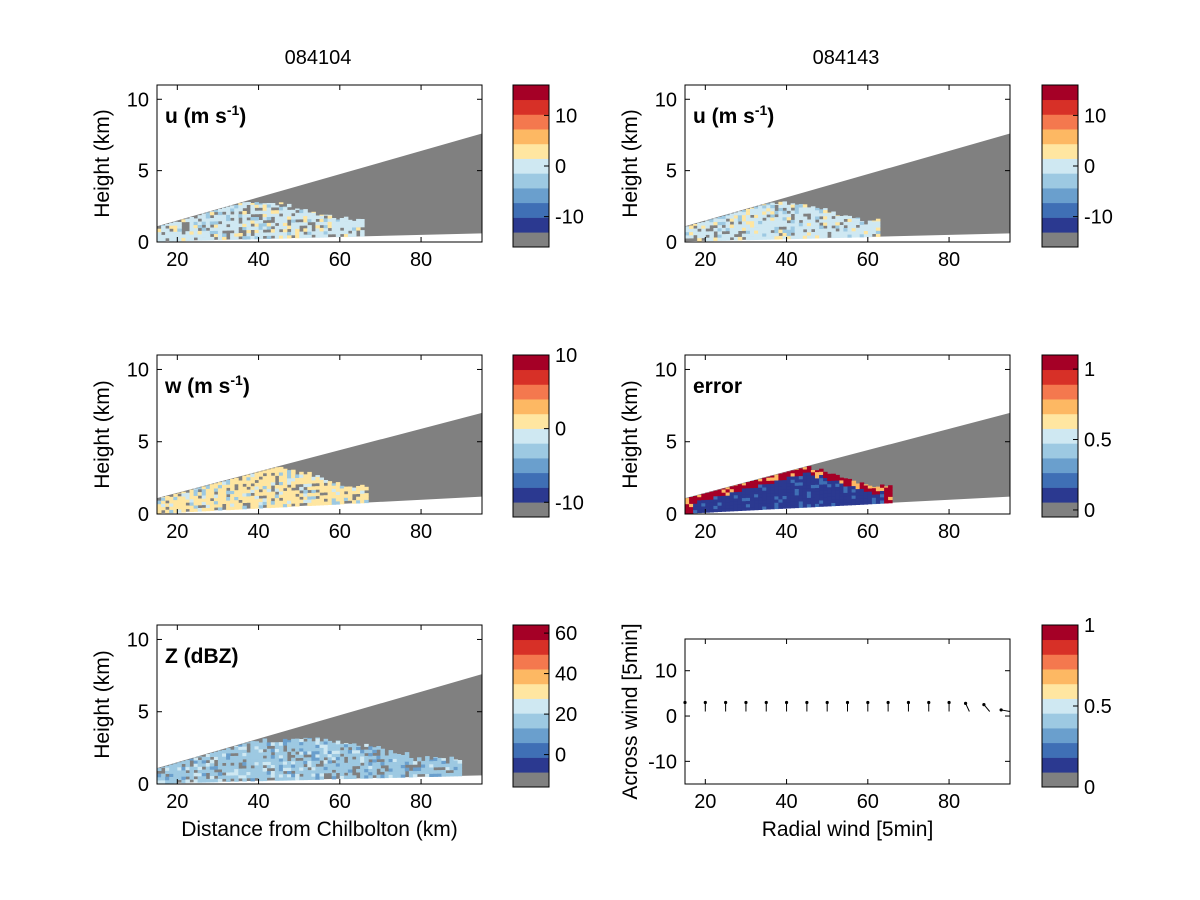 The image size is (1200, 900). What do you see at coordinates (319, 829) in the screenshot?
I see `x-axis-label: Distance from Chilbolton (km)` at bounding box center [319, 829].